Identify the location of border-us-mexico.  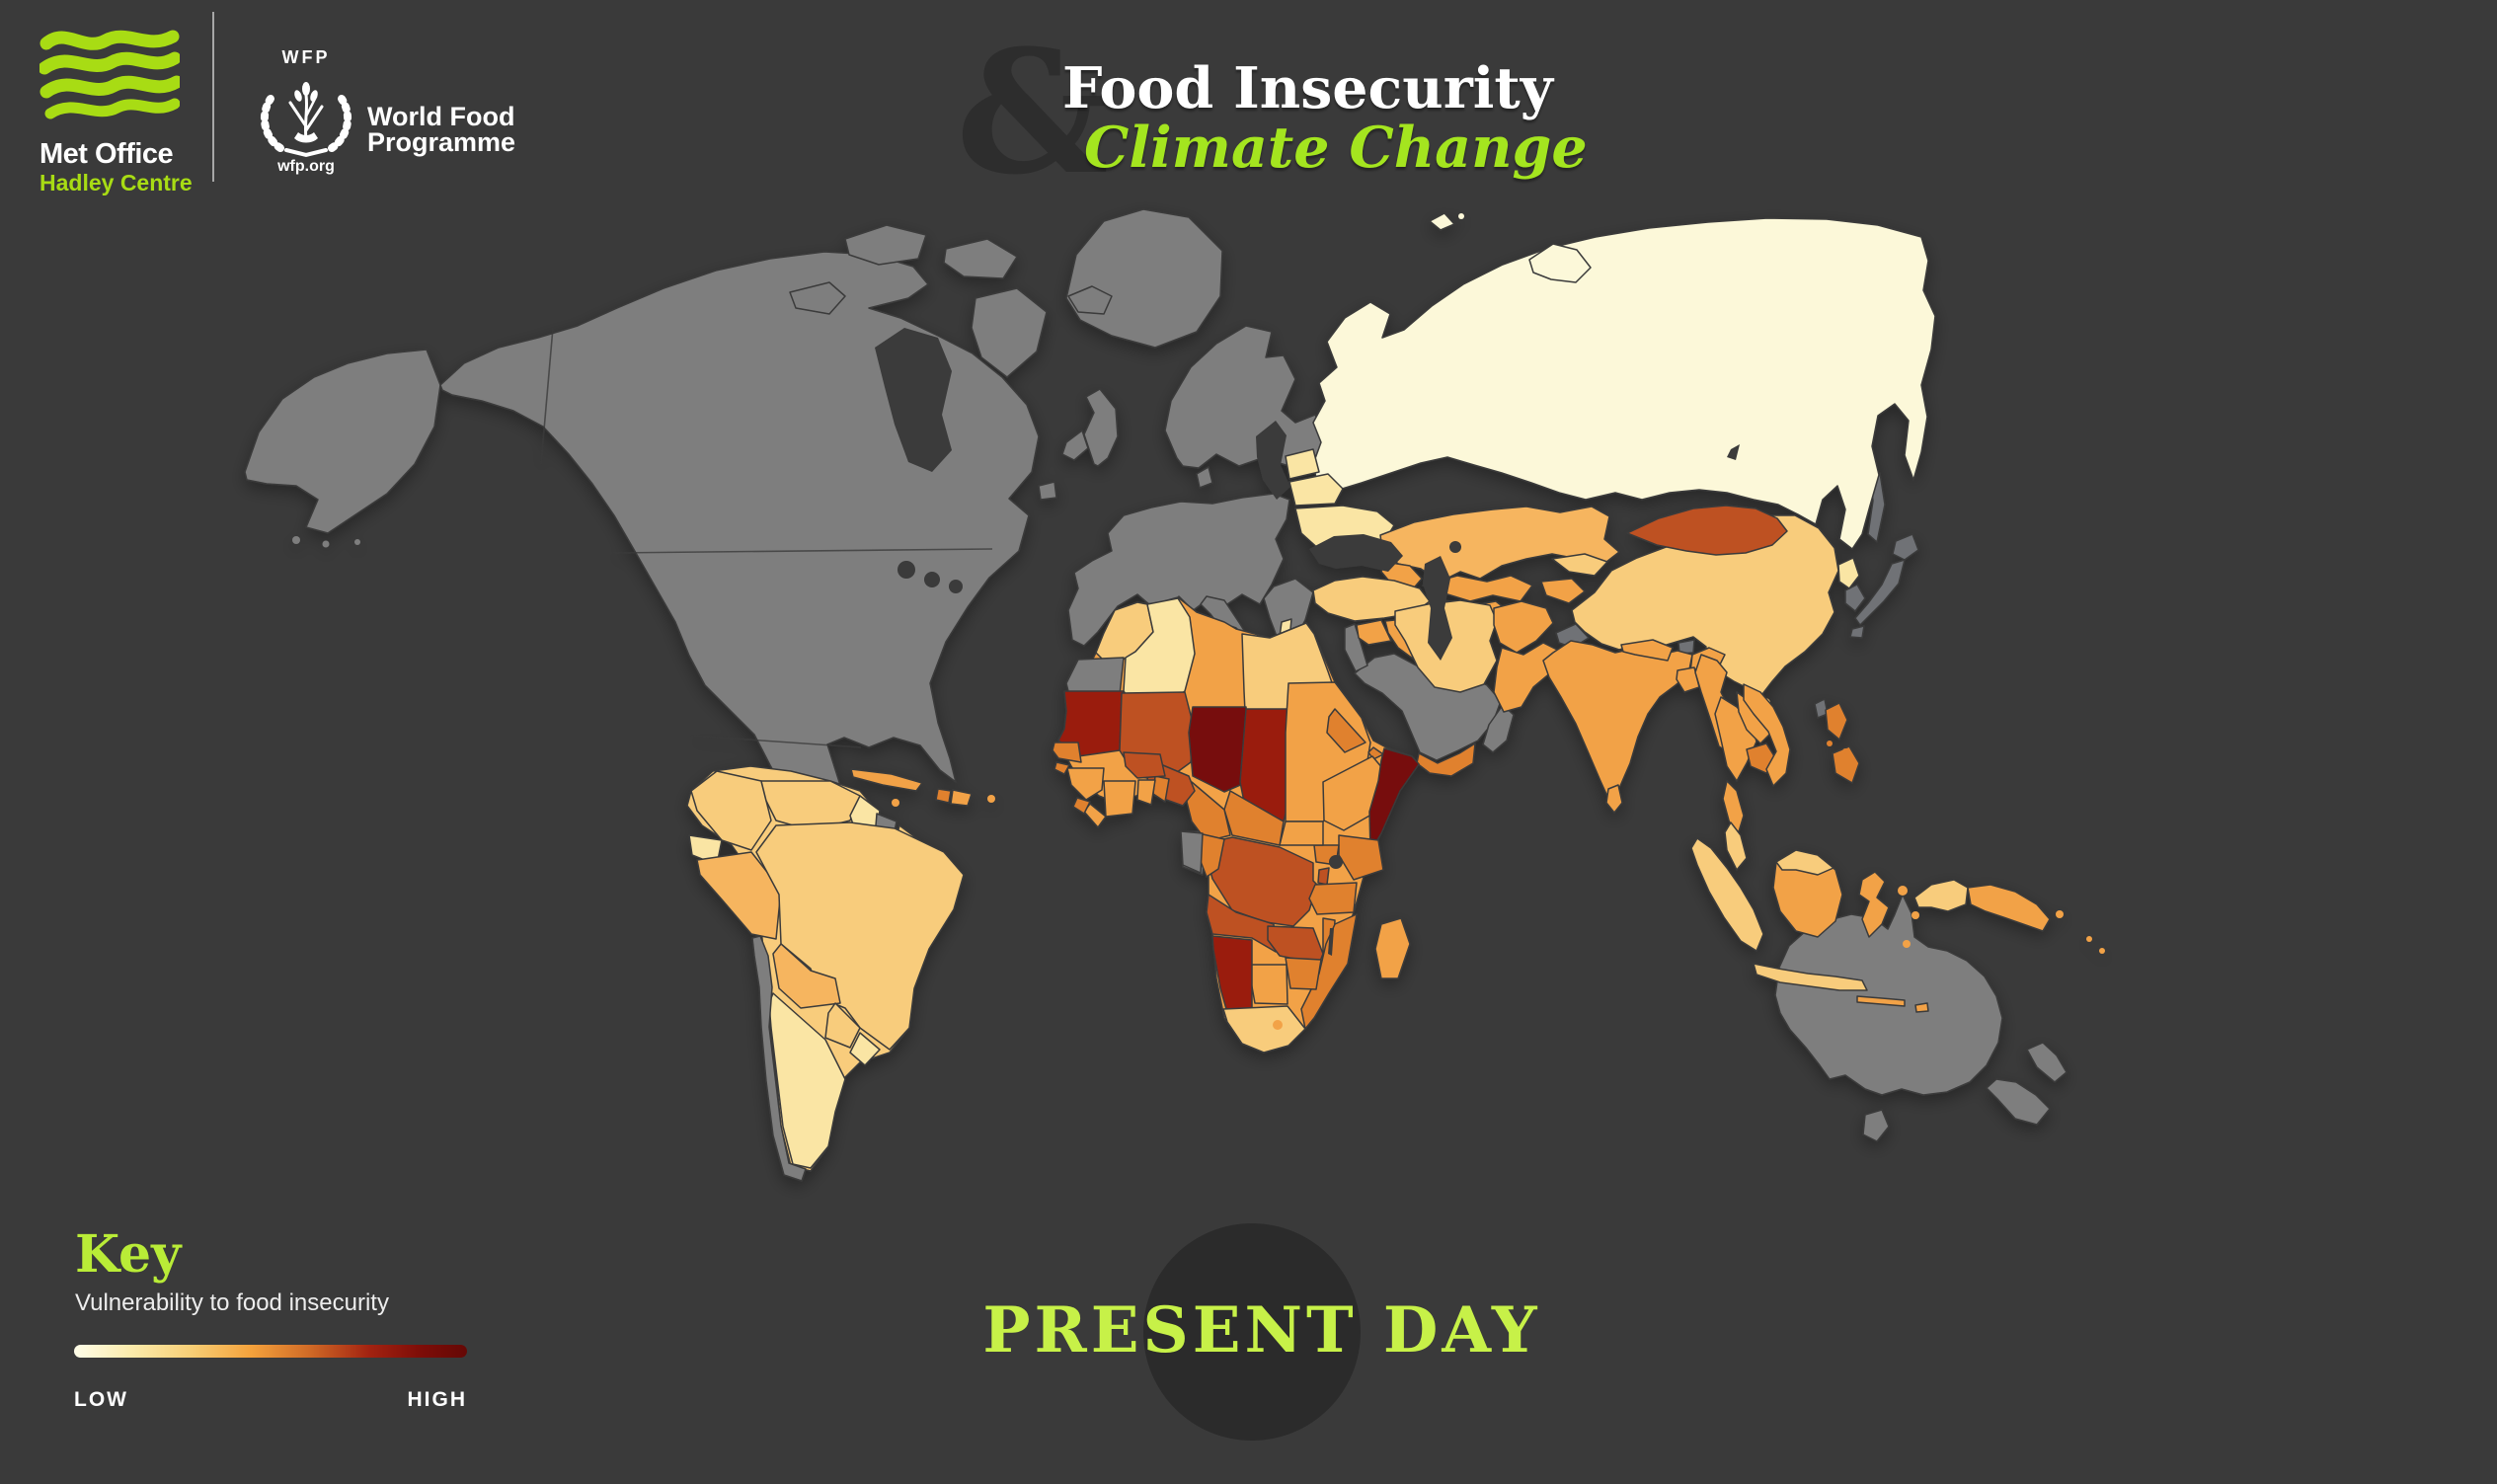
(776, 741).